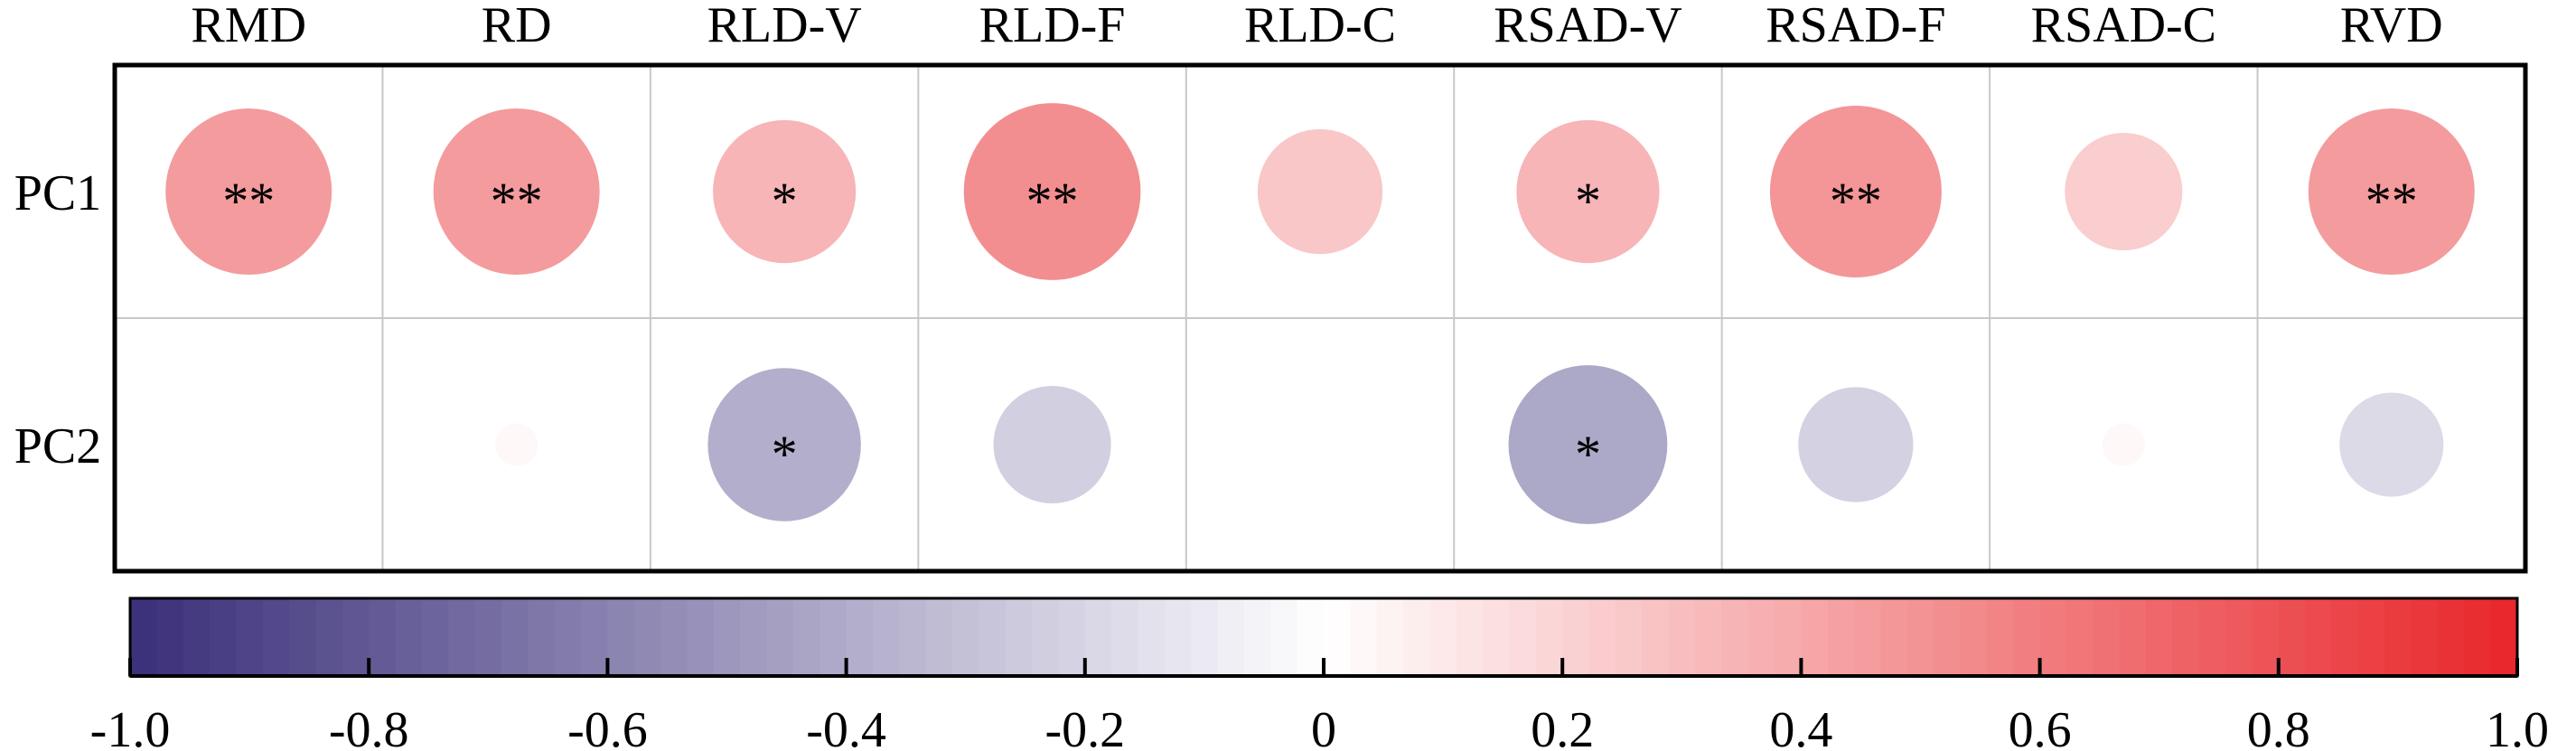  Describe the element at coordinates (1323, 726) in the screenshot. I see `colorbar-tick-label: 0` at that location.